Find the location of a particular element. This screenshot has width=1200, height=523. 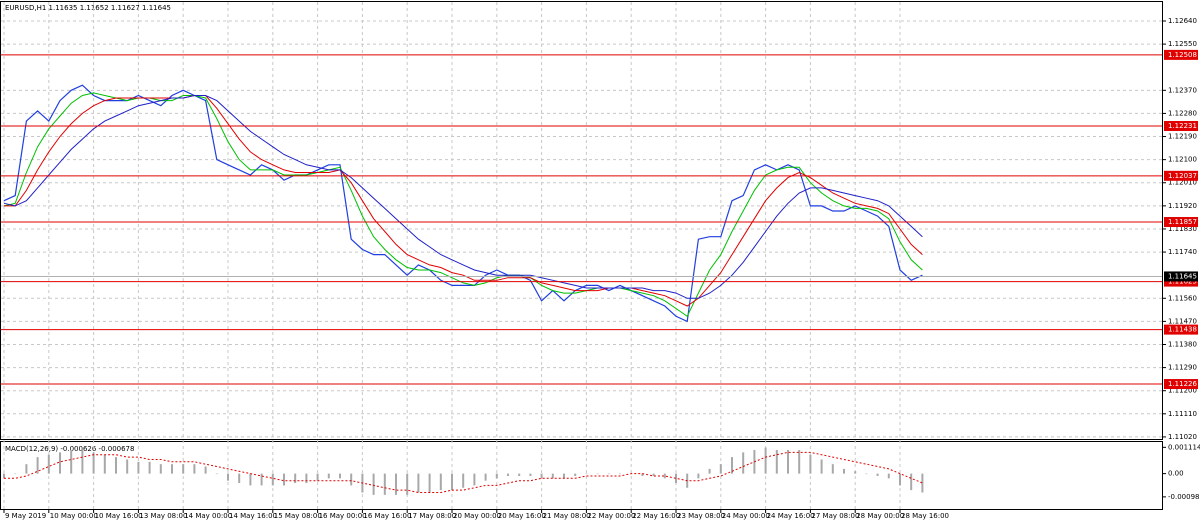

x-tick-label: 9 May 2019 is located at coordinates (25, 516).